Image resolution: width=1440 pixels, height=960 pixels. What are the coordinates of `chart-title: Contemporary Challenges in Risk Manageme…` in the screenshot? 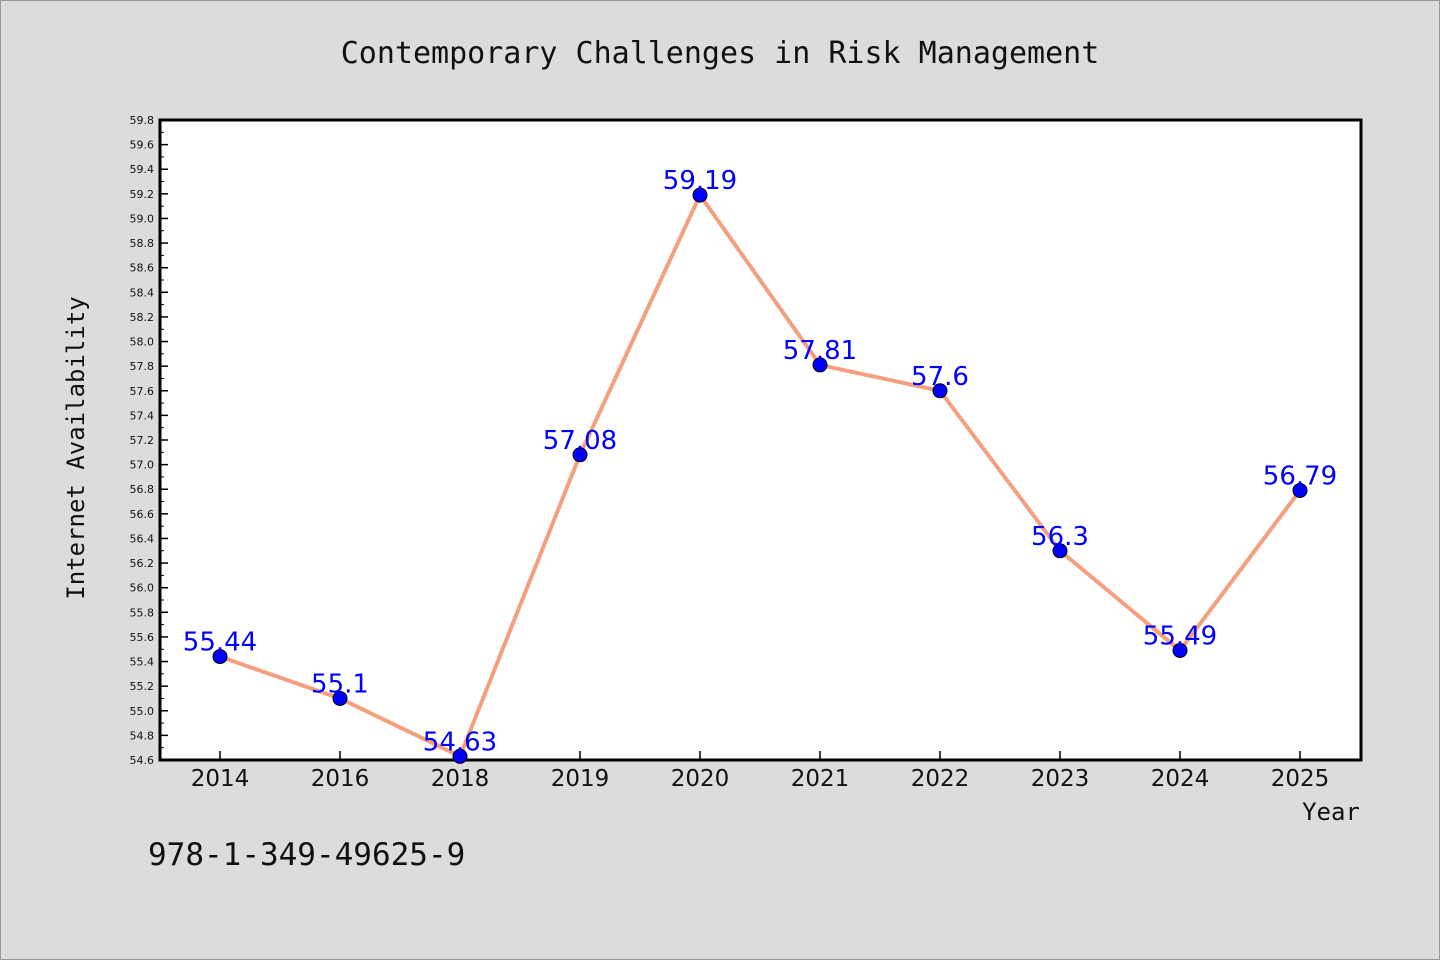 It's located at (720, 53).